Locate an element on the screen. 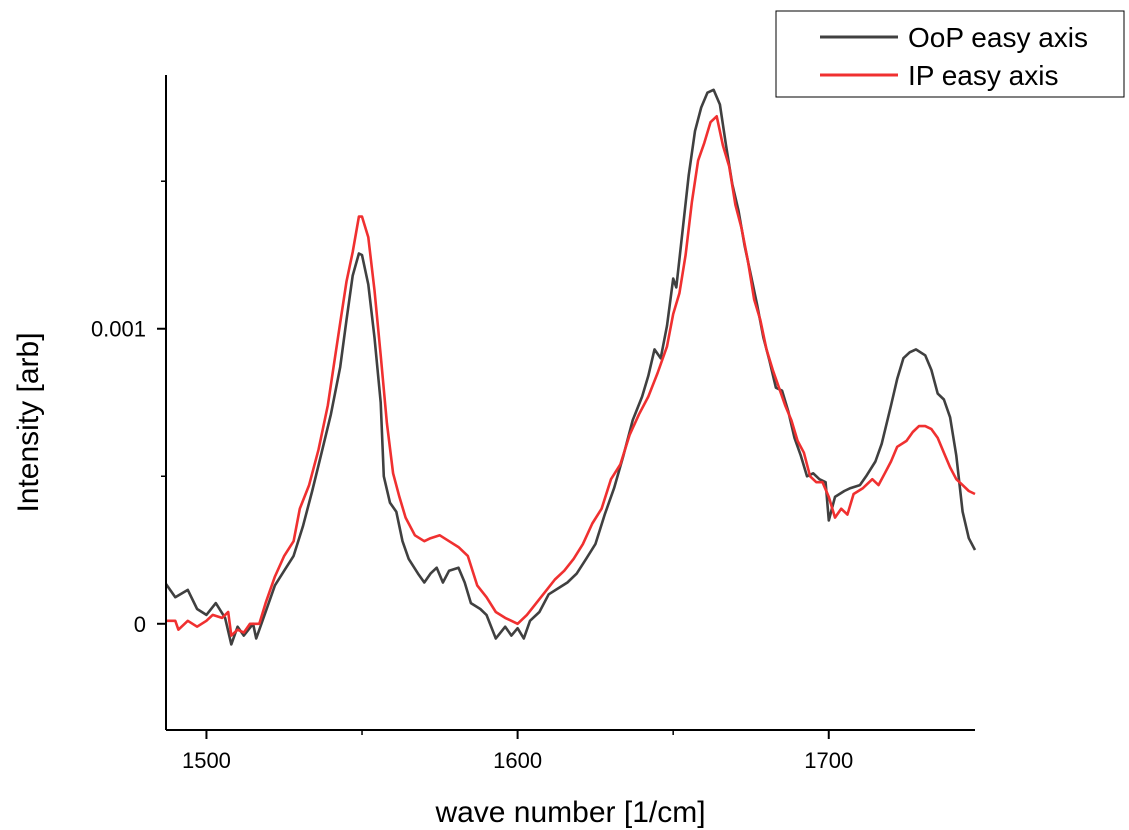  x-ticks: 1500 1600 1700 is located at coordinates (517, 751).